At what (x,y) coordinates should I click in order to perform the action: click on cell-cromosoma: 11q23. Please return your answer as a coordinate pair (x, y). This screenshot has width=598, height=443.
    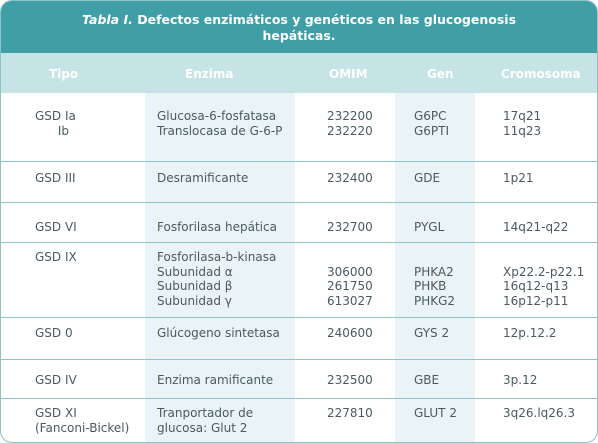
    Looking at the image, I should click on (522, 130).